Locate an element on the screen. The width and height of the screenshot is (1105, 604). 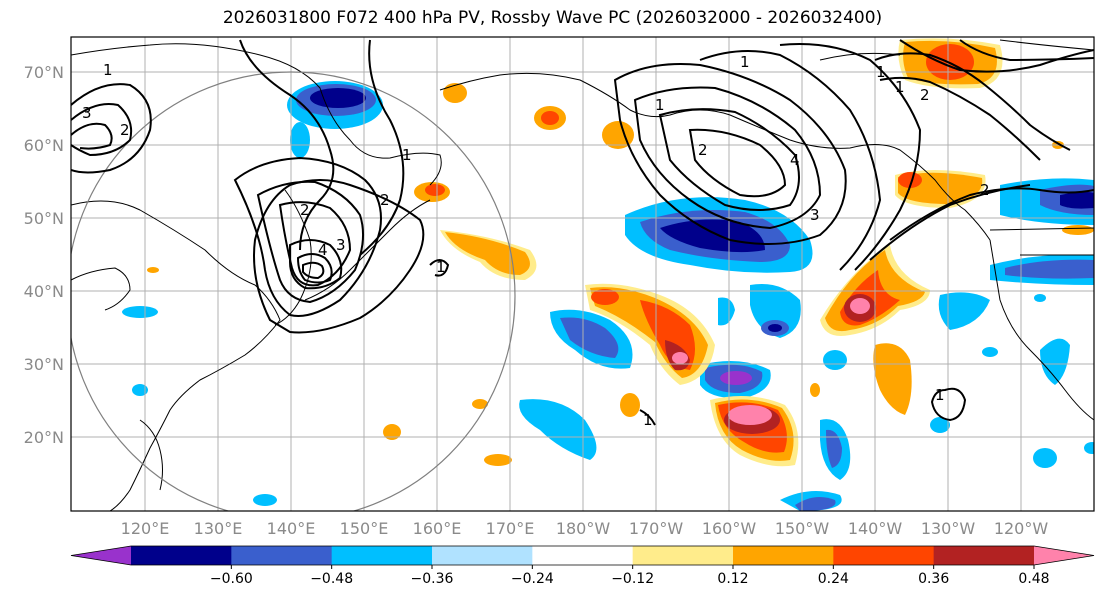
lon-label: 180°W is located at coordinates (583, 528).